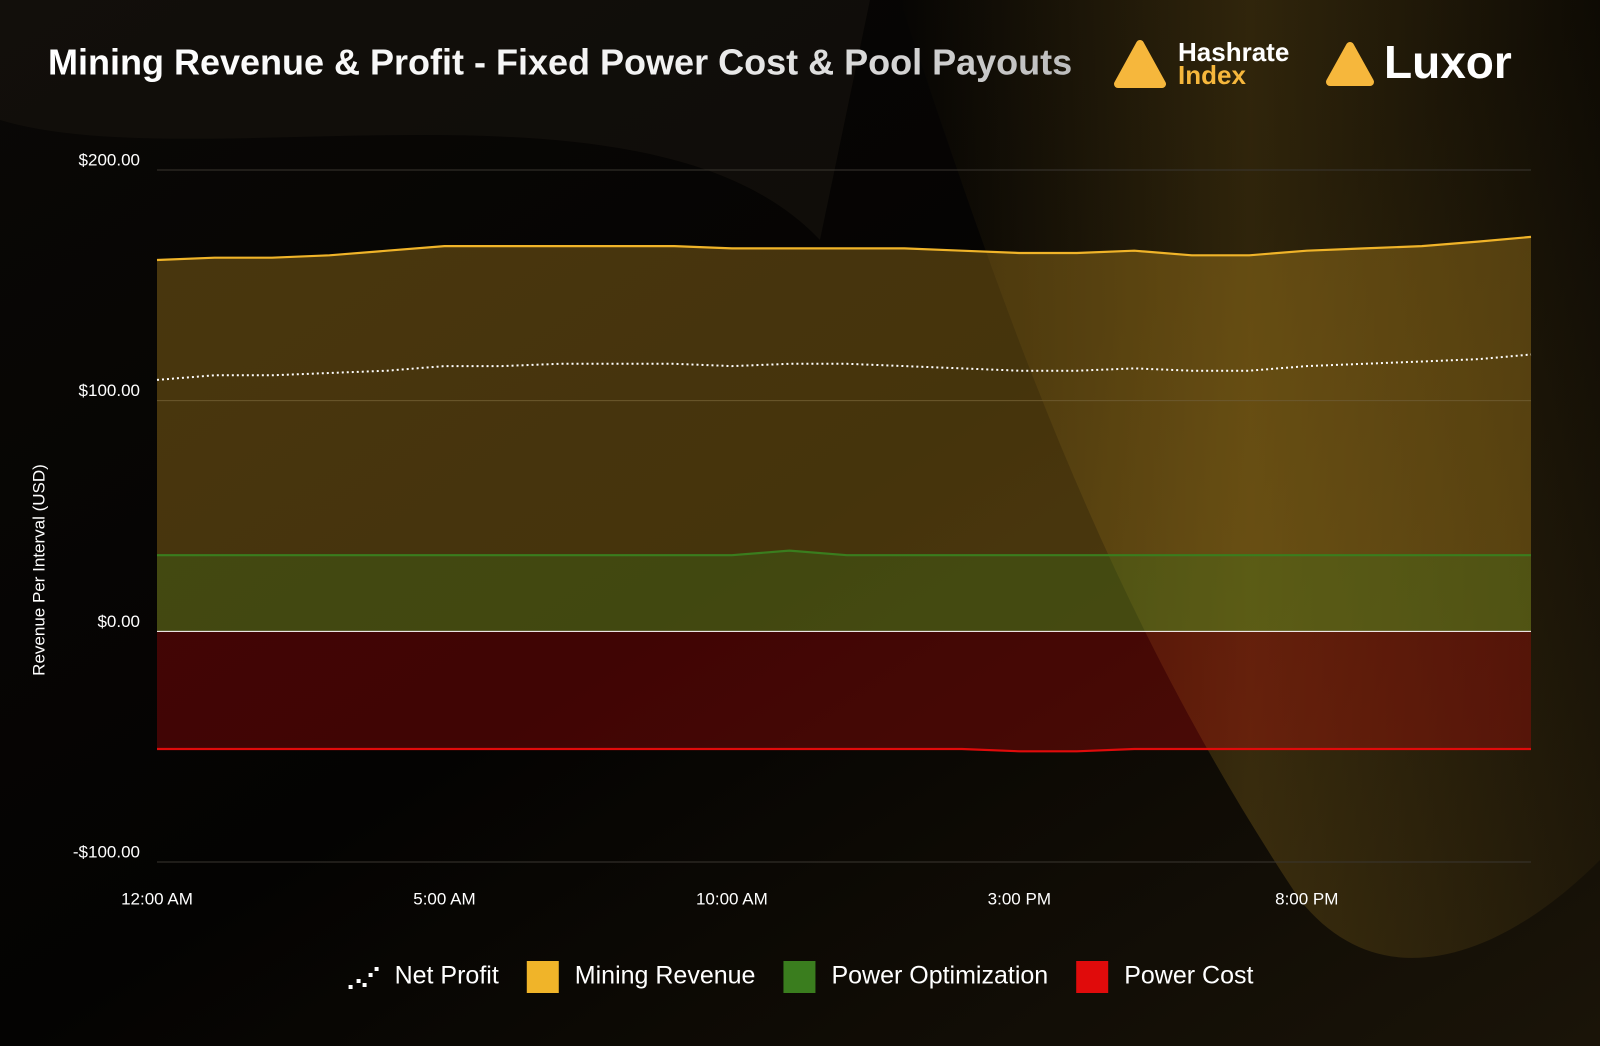 This screenshot has width=1600, height=1046. I want to click on x-tick-label: 8:00 PM, so click(1306, 898).